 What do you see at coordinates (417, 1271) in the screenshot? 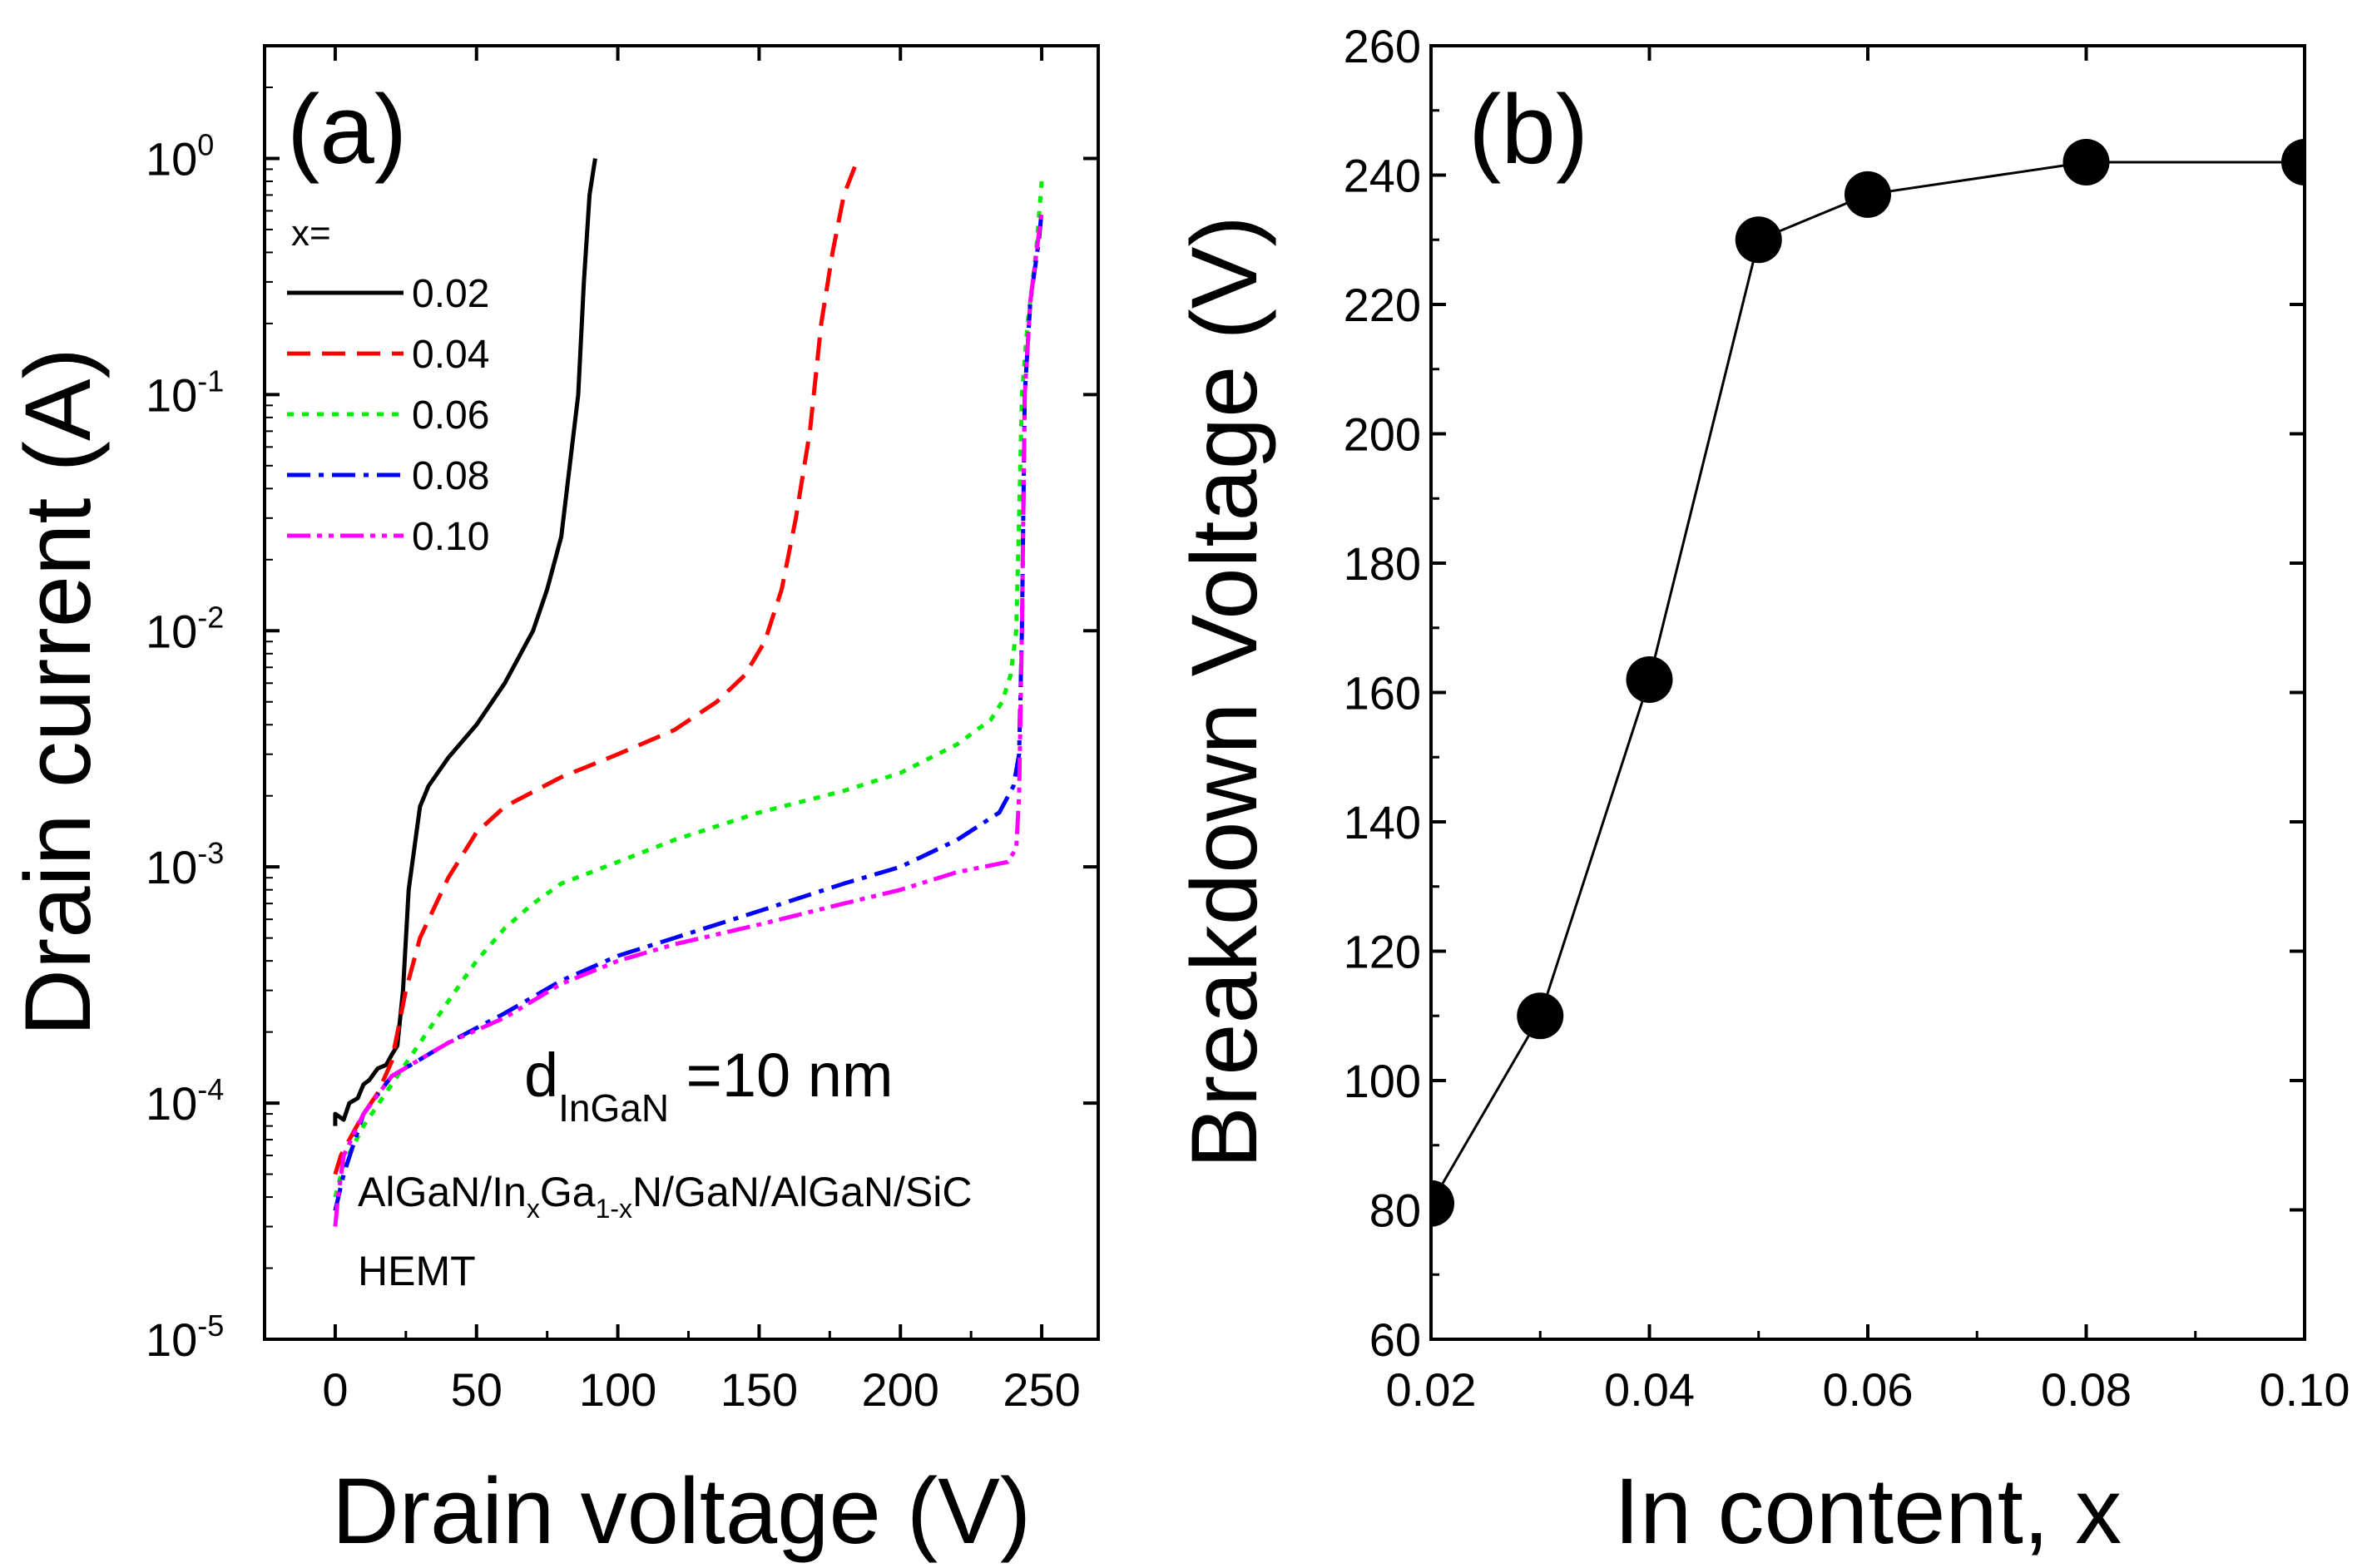
I see `annotation-device: HEMT` at bounding box center [417, 1271].